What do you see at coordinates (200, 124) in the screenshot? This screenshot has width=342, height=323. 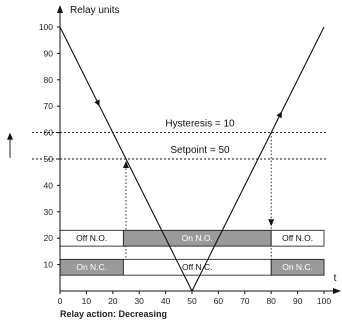 I see `hysteresis-label: Hysteresis = 10` at bounding box center [200, 124].